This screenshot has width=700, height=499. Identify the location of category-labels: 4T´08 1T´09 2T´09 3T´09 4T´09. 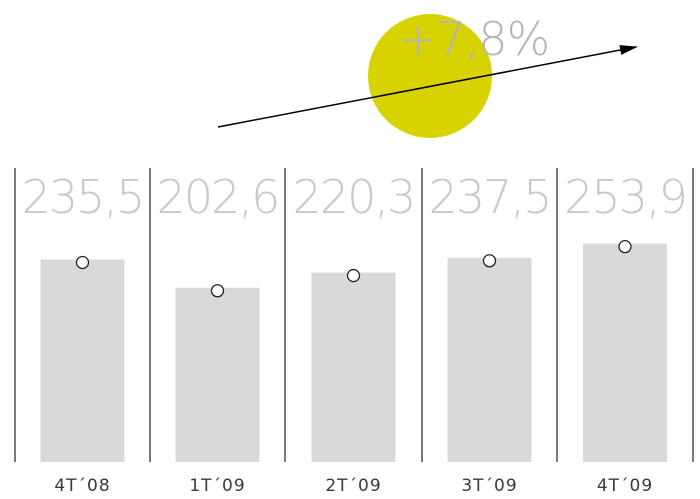
(353, 486).